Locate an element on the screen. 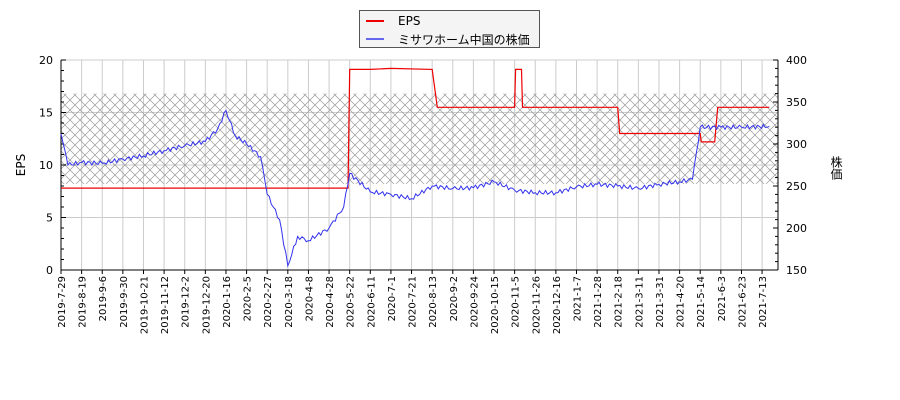 This screenshot has height=400, width=900. svg-text: 5 is located at coordinates (49, 218).